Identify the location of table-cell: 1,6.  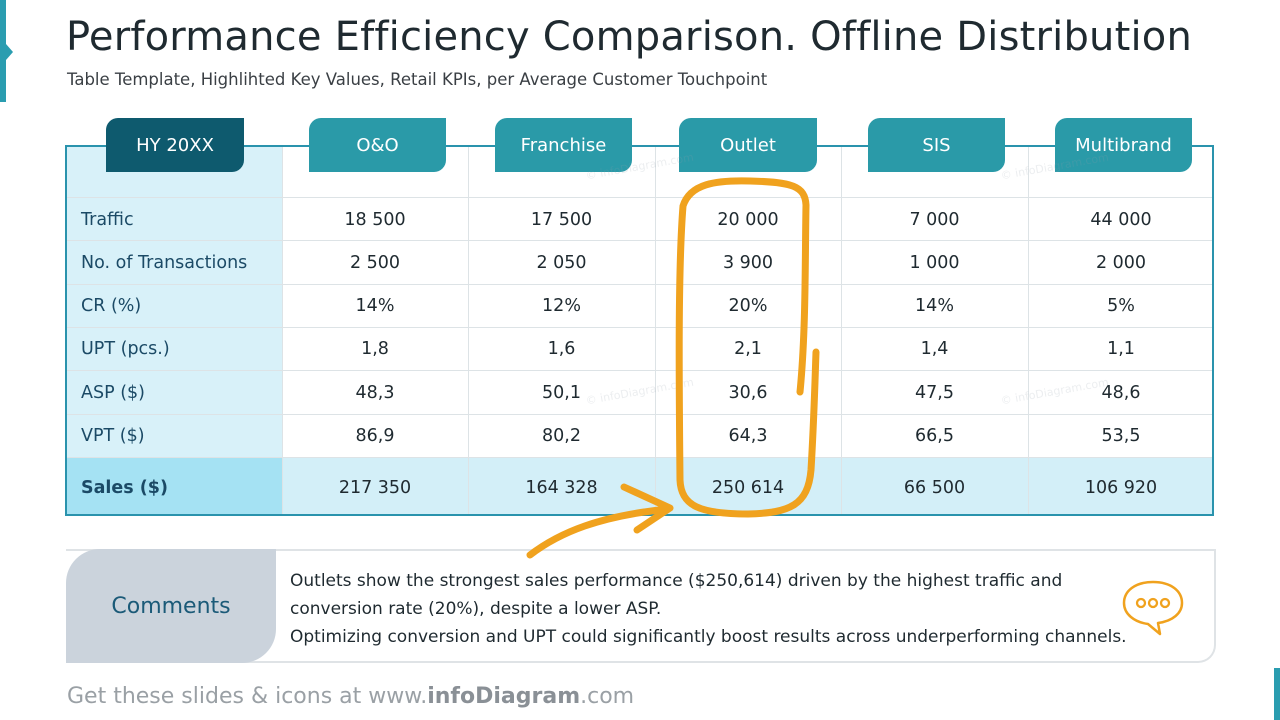
(561, 348).